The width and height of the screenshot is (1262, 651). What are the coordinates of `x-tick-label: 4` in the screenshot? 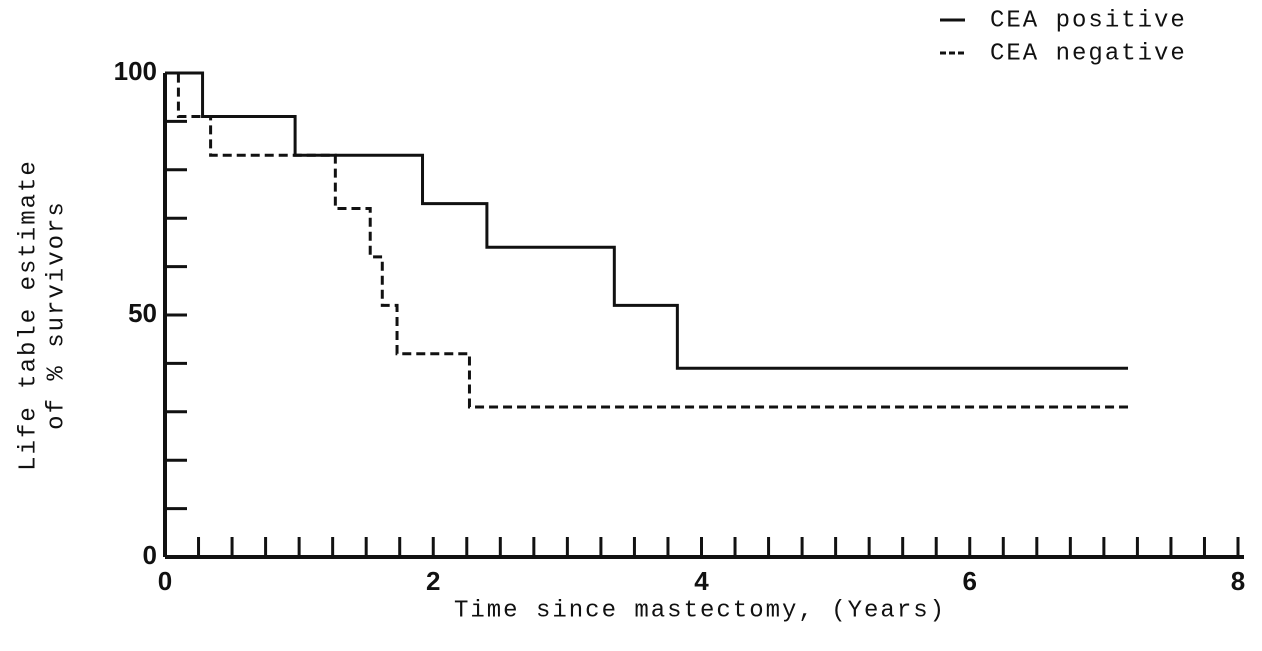 It's located at (701, 581).